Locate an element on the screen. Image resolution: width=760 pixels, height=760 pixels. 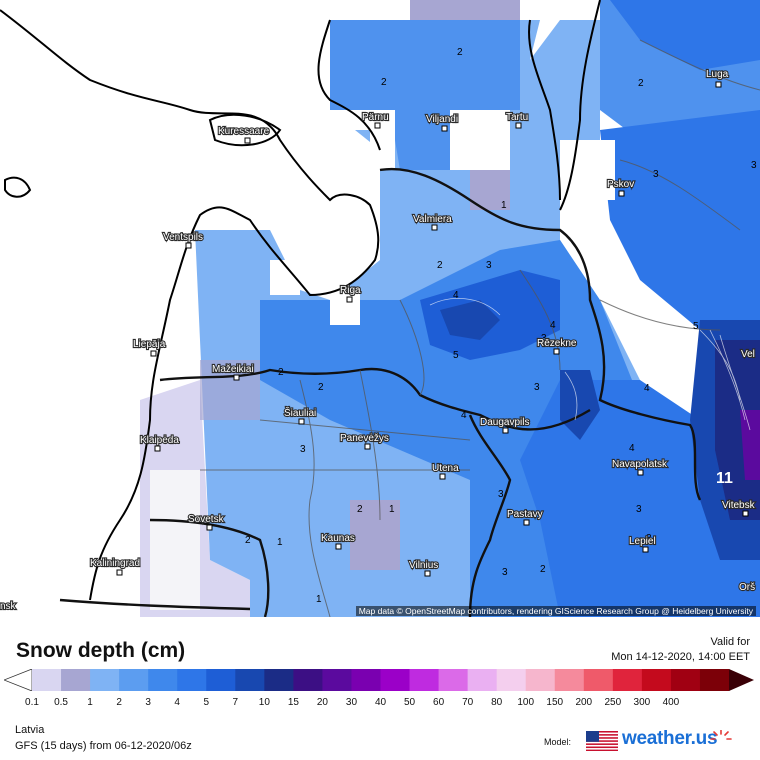
city-label: Lepiel is located at coordinates (642, 541).